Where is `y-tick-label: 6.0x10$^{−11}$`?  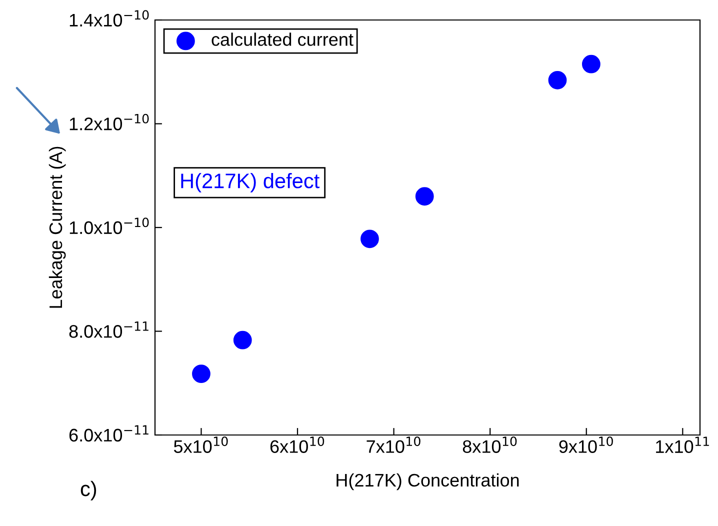 y-tick-label: 6.0x10$^{−11}$ is located at coordinates (108, 433).